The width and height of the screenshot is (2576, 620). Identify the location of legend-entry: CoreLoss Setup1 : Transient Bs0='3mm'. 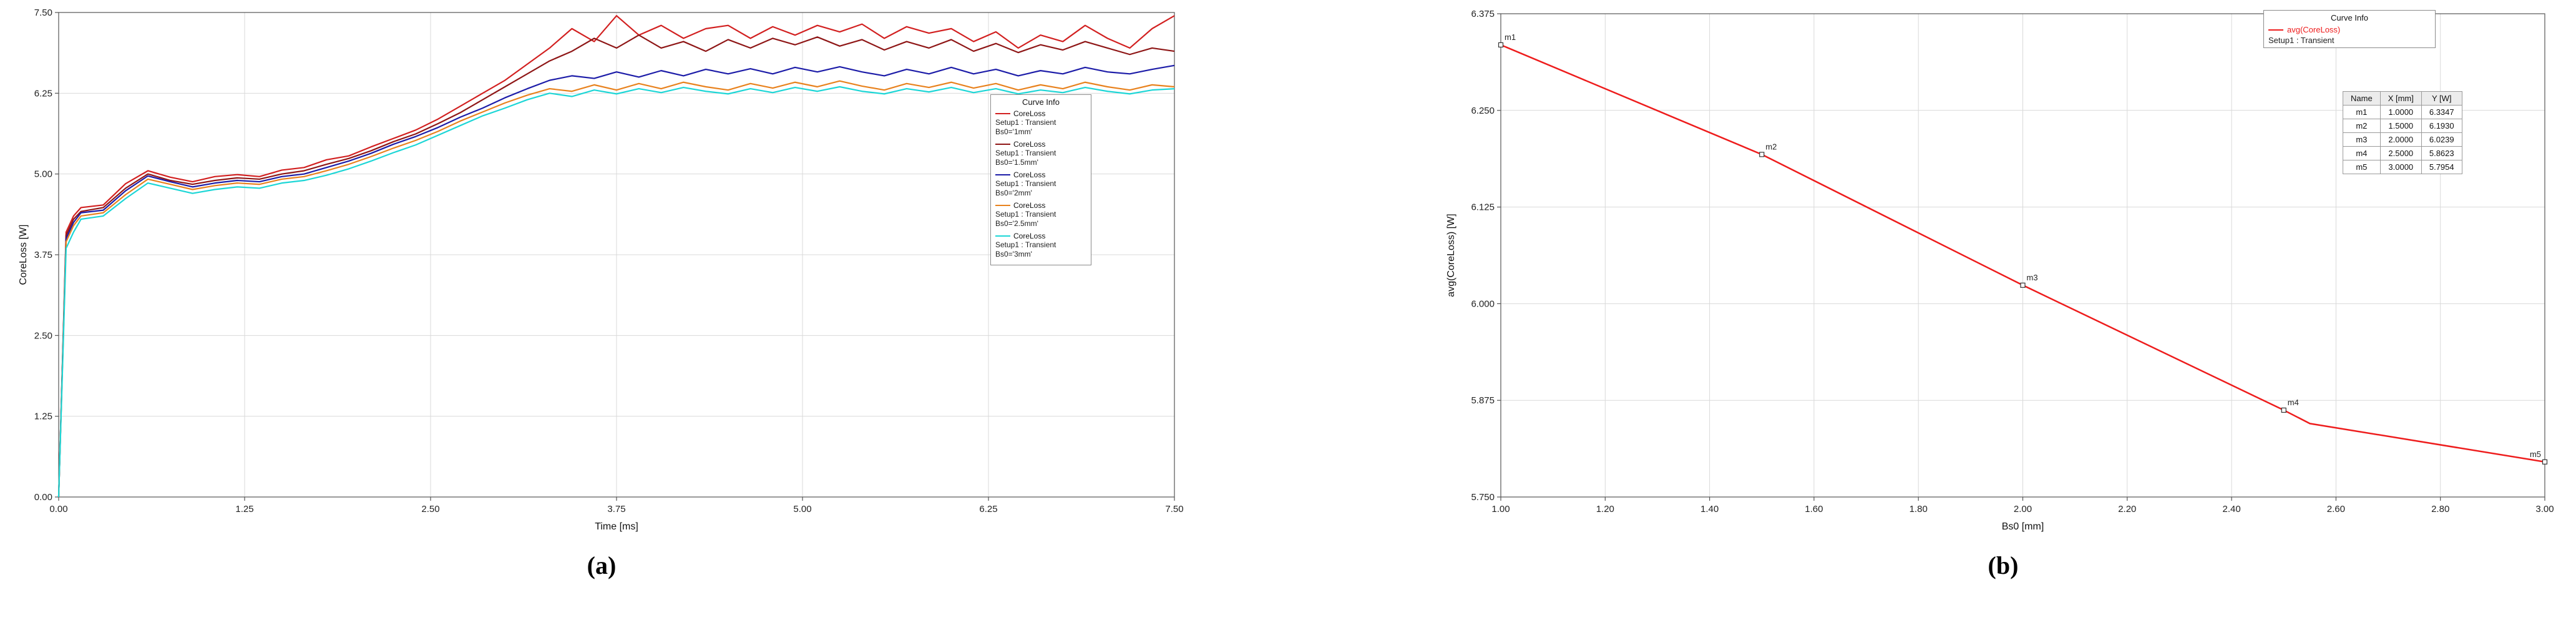
(1040, 245).